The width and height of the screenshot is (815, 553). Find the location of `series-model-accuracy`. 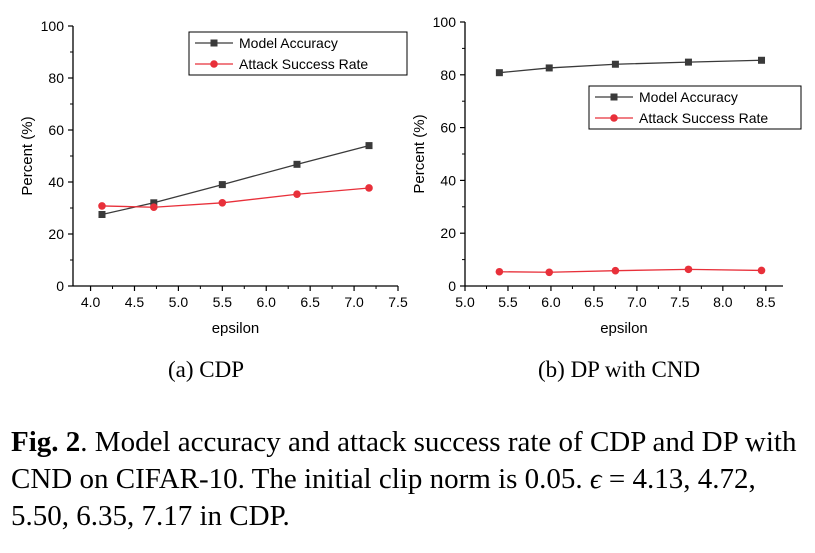

series-model-accuracy is located at coordinates (630, 66).